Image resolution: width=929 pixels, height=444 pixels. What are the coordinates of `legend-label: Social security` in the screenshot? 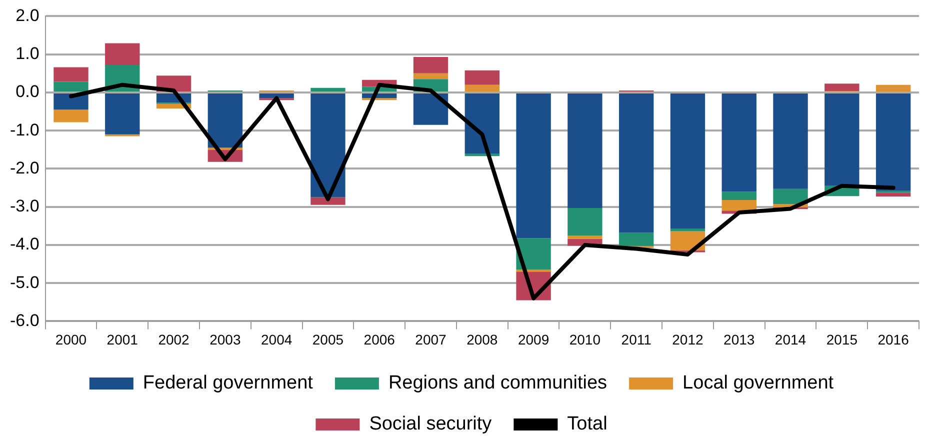 It's located at (430, 424).